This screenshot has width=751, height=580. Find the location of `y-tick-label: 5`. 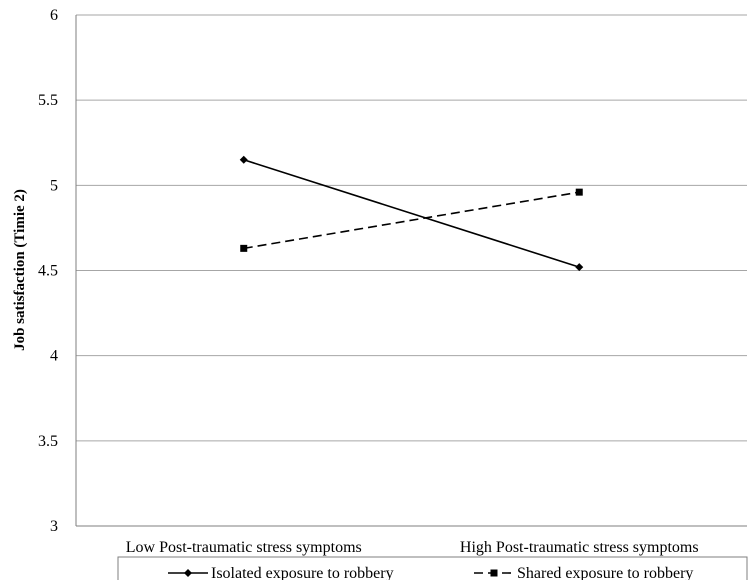

y-tick-label: 5 is located at coordinates (54, 185).